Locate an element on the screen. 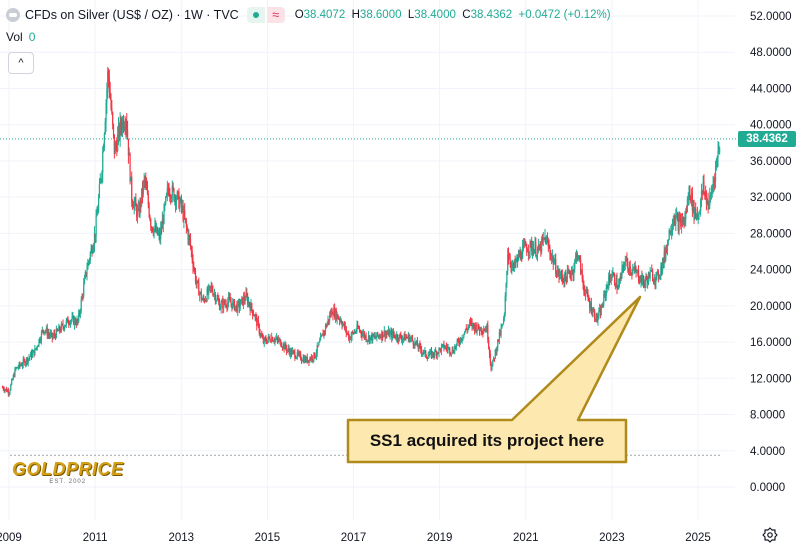  price-tick-label: 48.0000 is located at coordinates (771, 53).